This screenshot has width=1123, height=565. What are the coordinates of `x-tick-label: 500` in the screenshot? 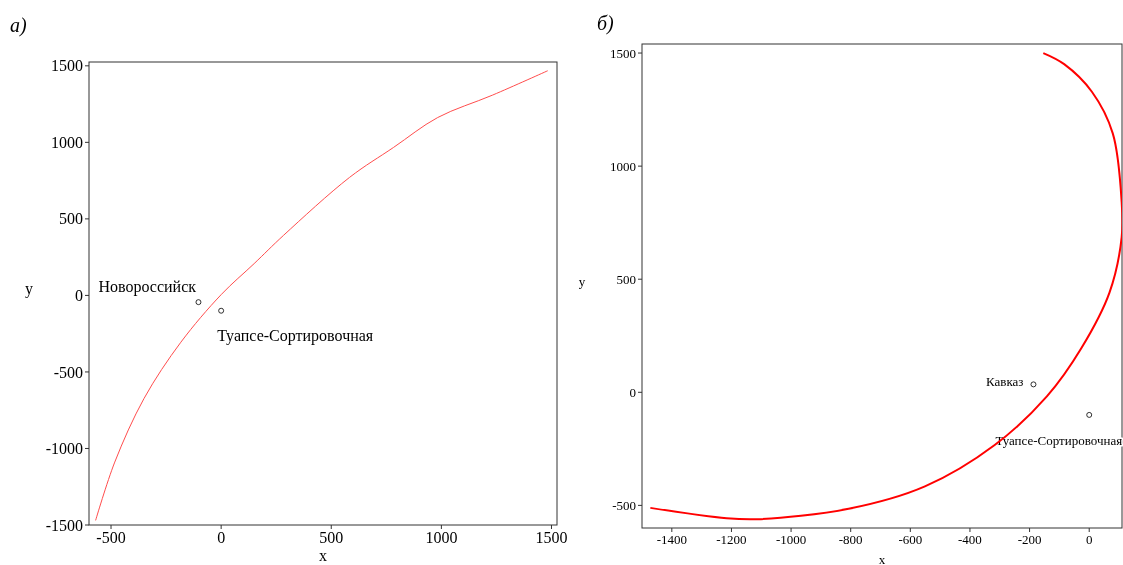 It's located at (331, 538).